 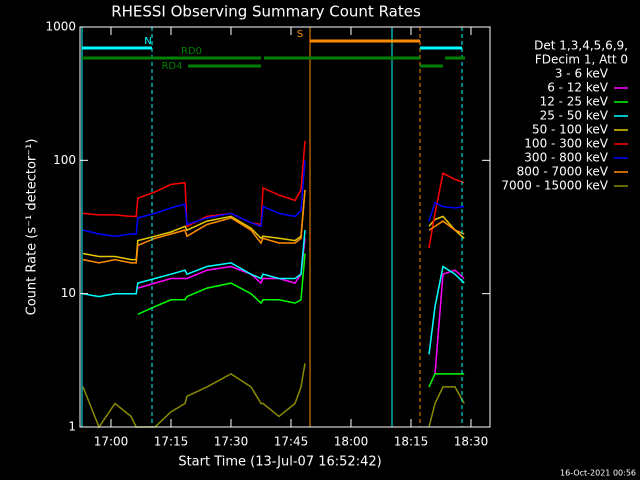 What do you see at coordinates (566, 158) in the screenshot?
I see `legend-label: 300 - 800 keV` at bounding box center [566, 158].